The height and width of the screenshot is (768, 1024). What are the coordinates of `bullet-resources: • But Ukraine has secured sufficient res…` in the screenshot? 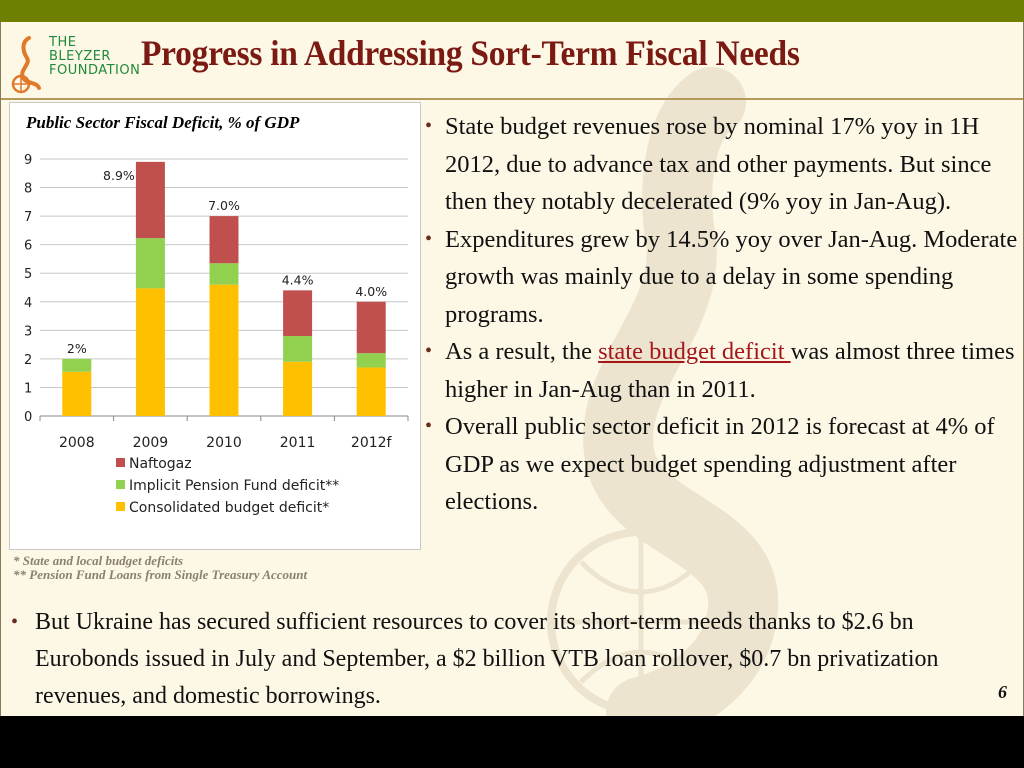 It's located at (509, 659).